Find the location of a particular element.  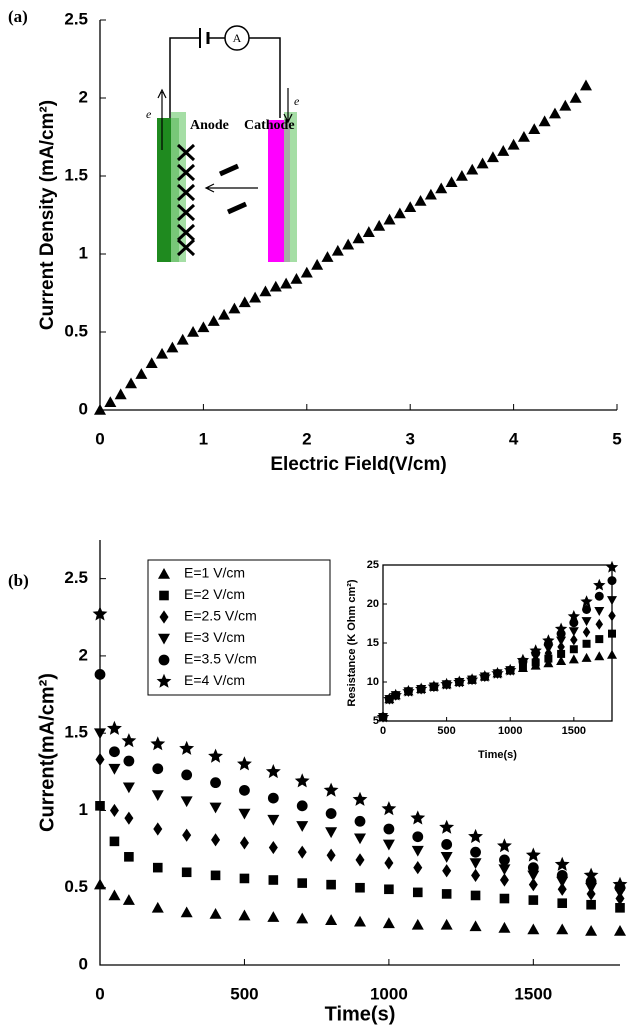

arrow is located at coordinates (231, 188).